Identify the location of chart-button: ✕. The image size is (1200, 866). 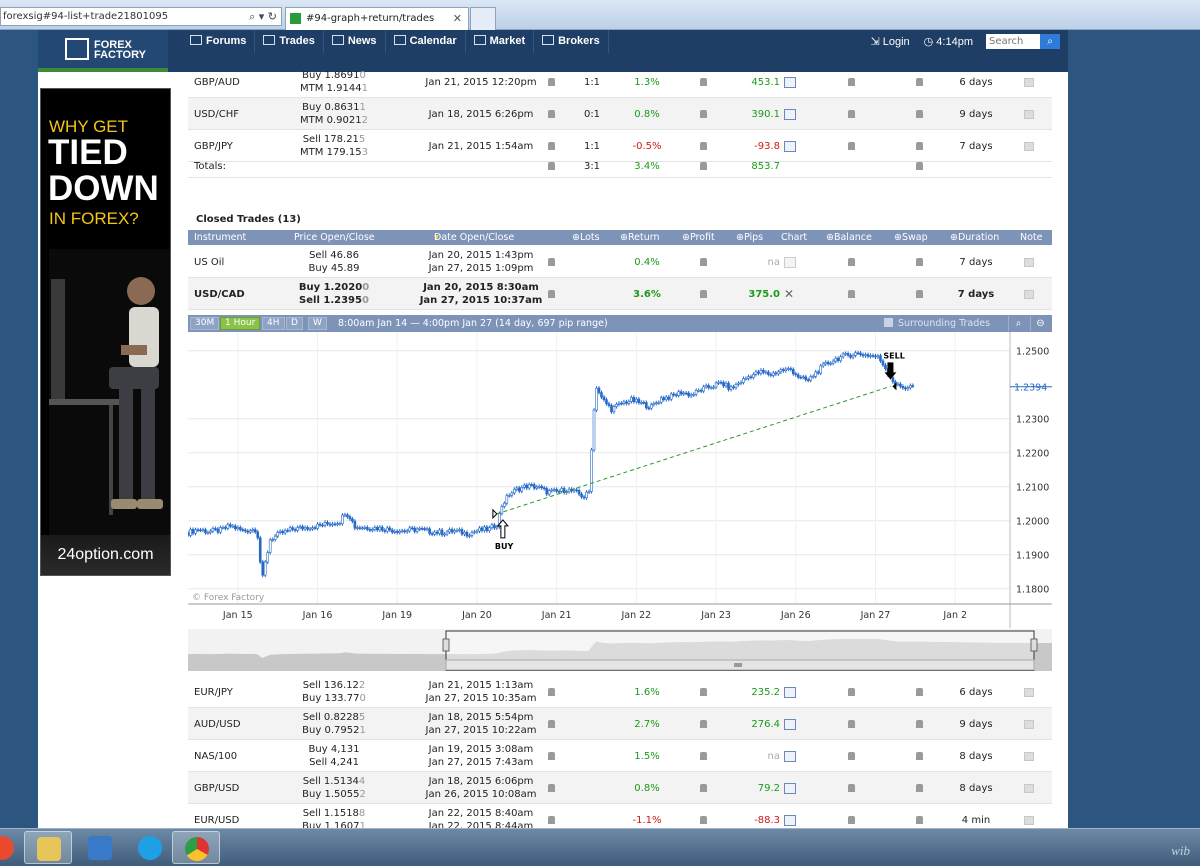
(791, 294).